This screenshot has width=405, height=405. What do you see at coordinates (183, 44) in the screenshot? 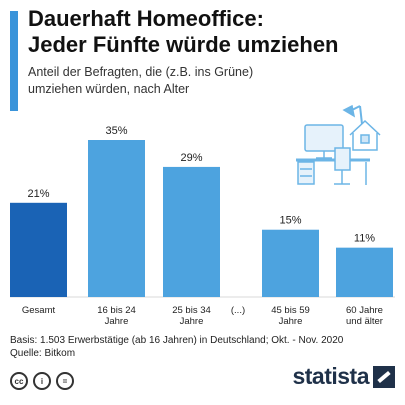
I see `chart-title-line-2: Jeder Fünfte würde umziehen` at bounding box center [183, 44].